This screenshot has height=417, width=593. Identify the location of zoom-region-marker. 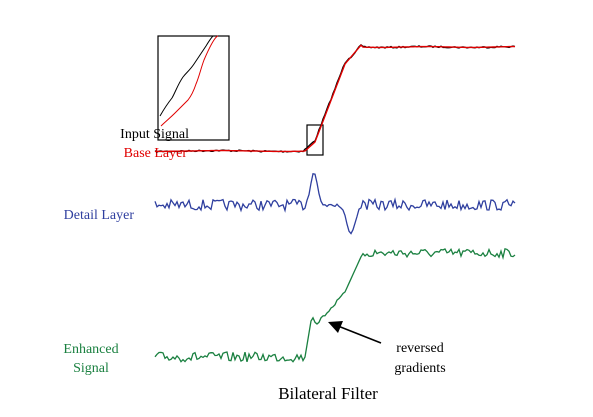
(315, 140).